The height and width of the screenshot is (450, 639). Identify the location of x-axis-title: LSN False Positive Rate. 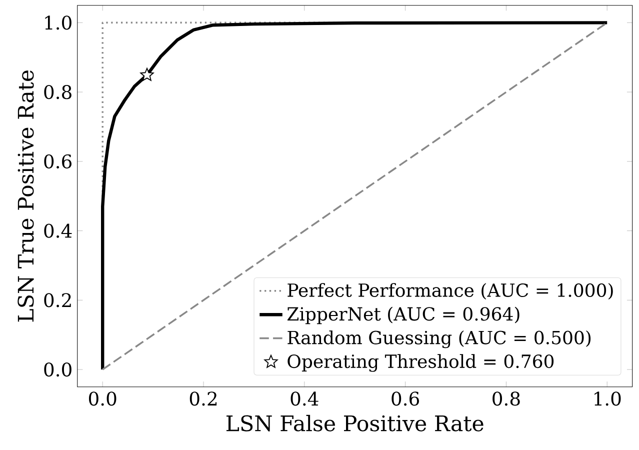
(355, 423).